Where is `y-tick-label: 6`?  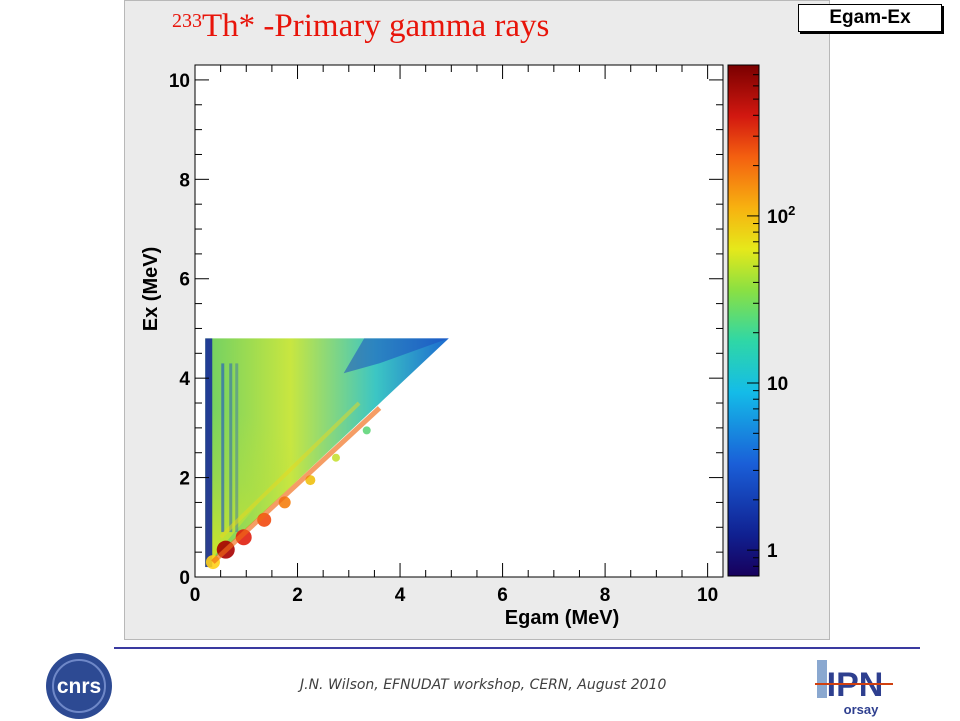 y-tick-label: 6 is located at coordinates (184, 280).